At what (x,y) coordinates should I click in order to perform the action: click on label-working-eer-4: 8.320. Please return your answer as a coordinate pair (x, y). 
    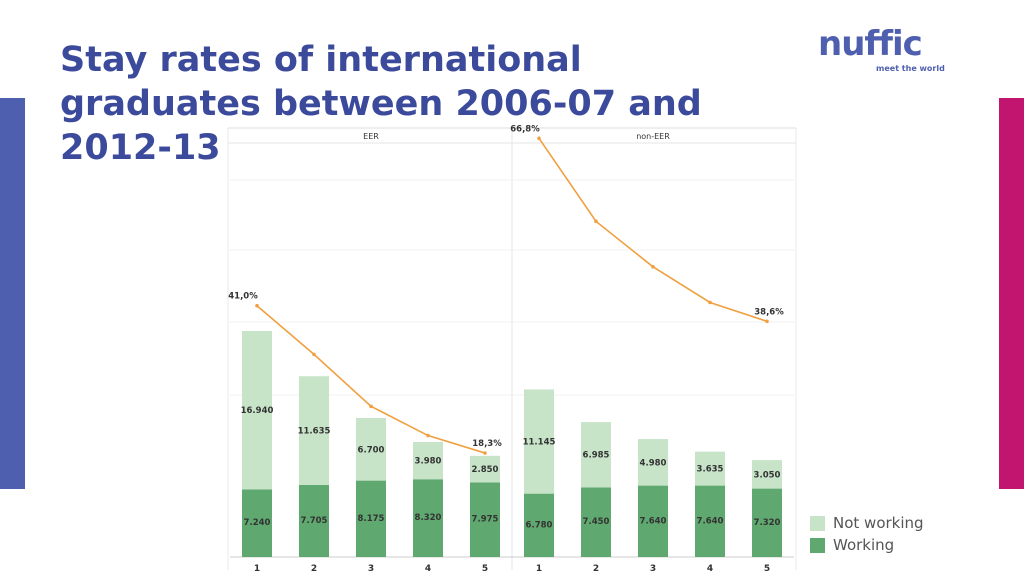
    Looking at the image, I should click on (428, 518).